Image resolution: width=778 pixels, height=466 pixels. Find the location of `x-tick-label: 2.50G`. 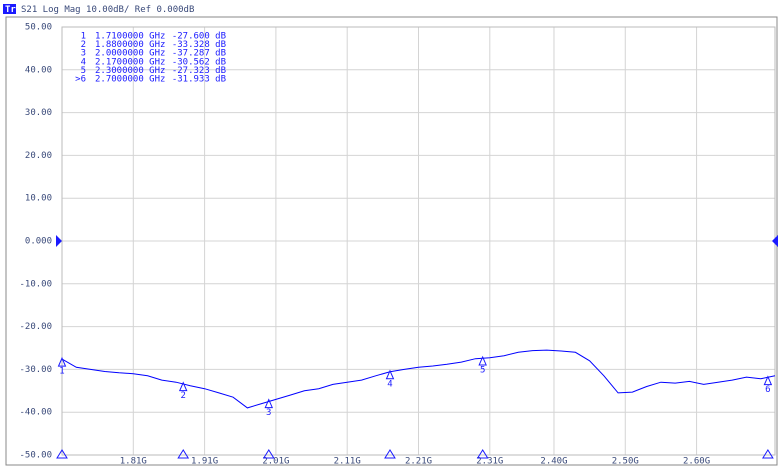

x-tick-label: 2.50G is located at coordinates (625, 461).